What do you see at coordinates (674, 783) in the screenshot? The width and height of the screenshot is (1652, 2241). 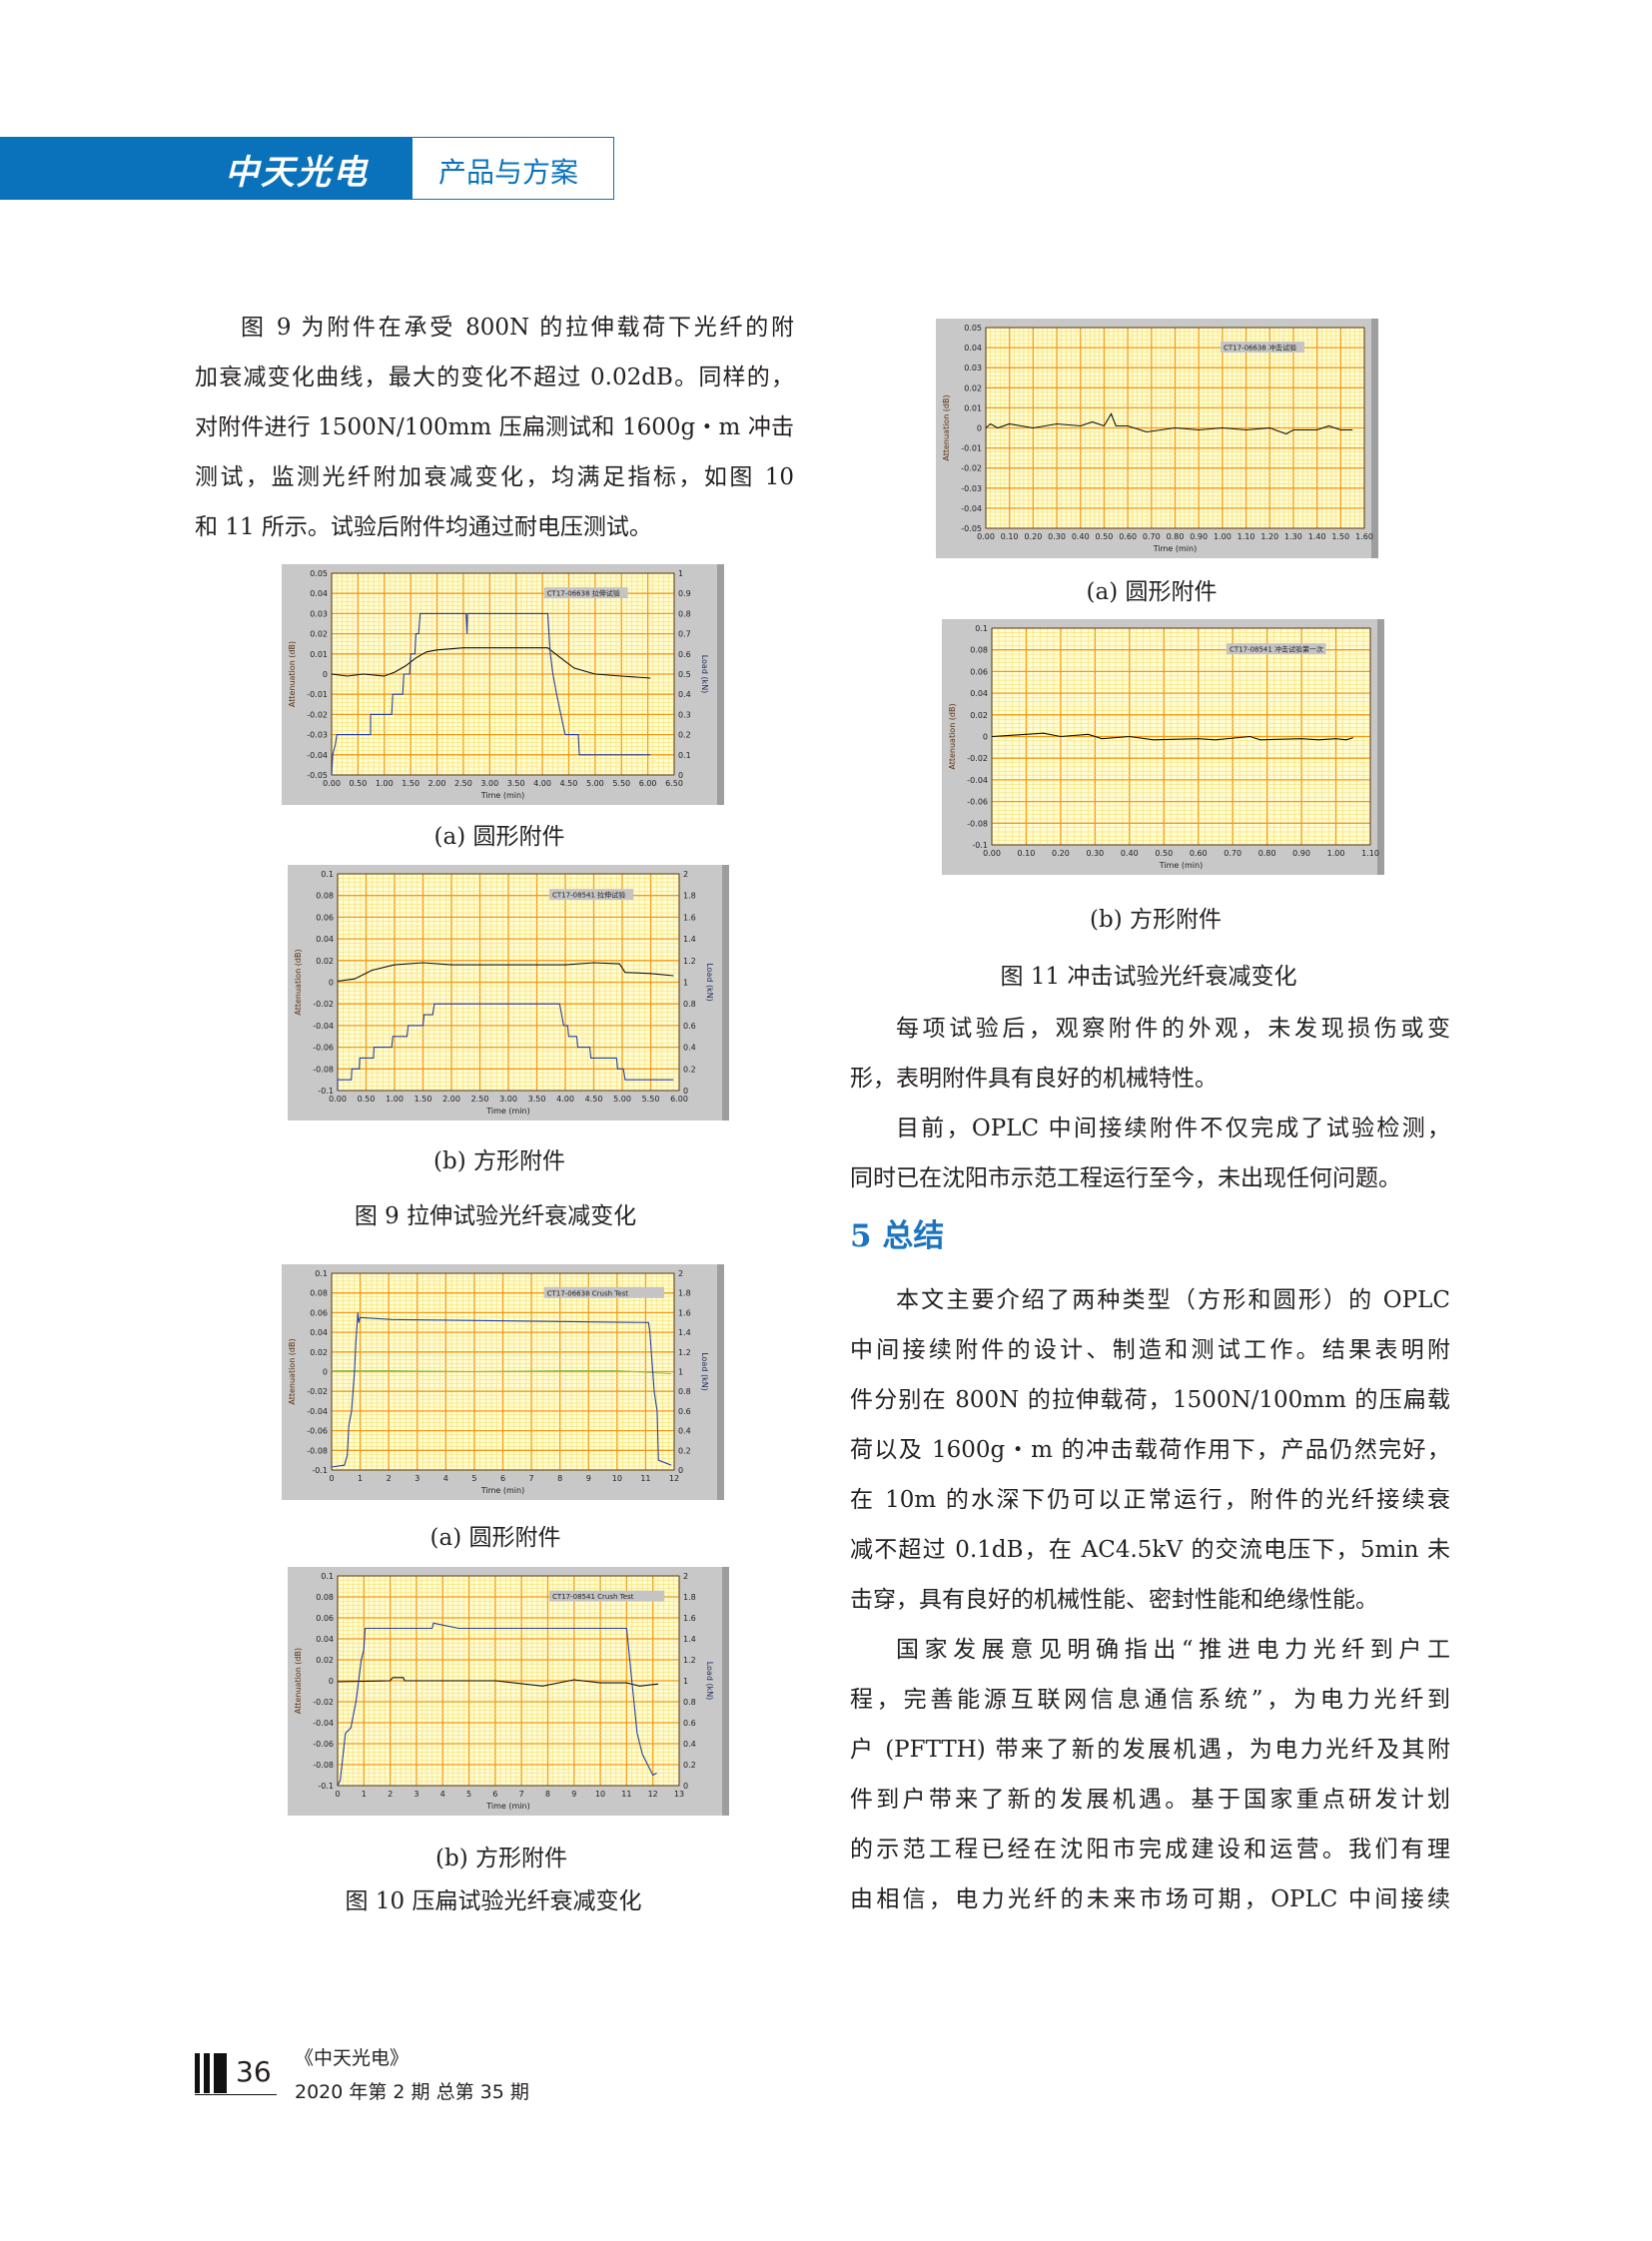 I see `x-tick-label: 6.50` at bounding box center [674, 783].